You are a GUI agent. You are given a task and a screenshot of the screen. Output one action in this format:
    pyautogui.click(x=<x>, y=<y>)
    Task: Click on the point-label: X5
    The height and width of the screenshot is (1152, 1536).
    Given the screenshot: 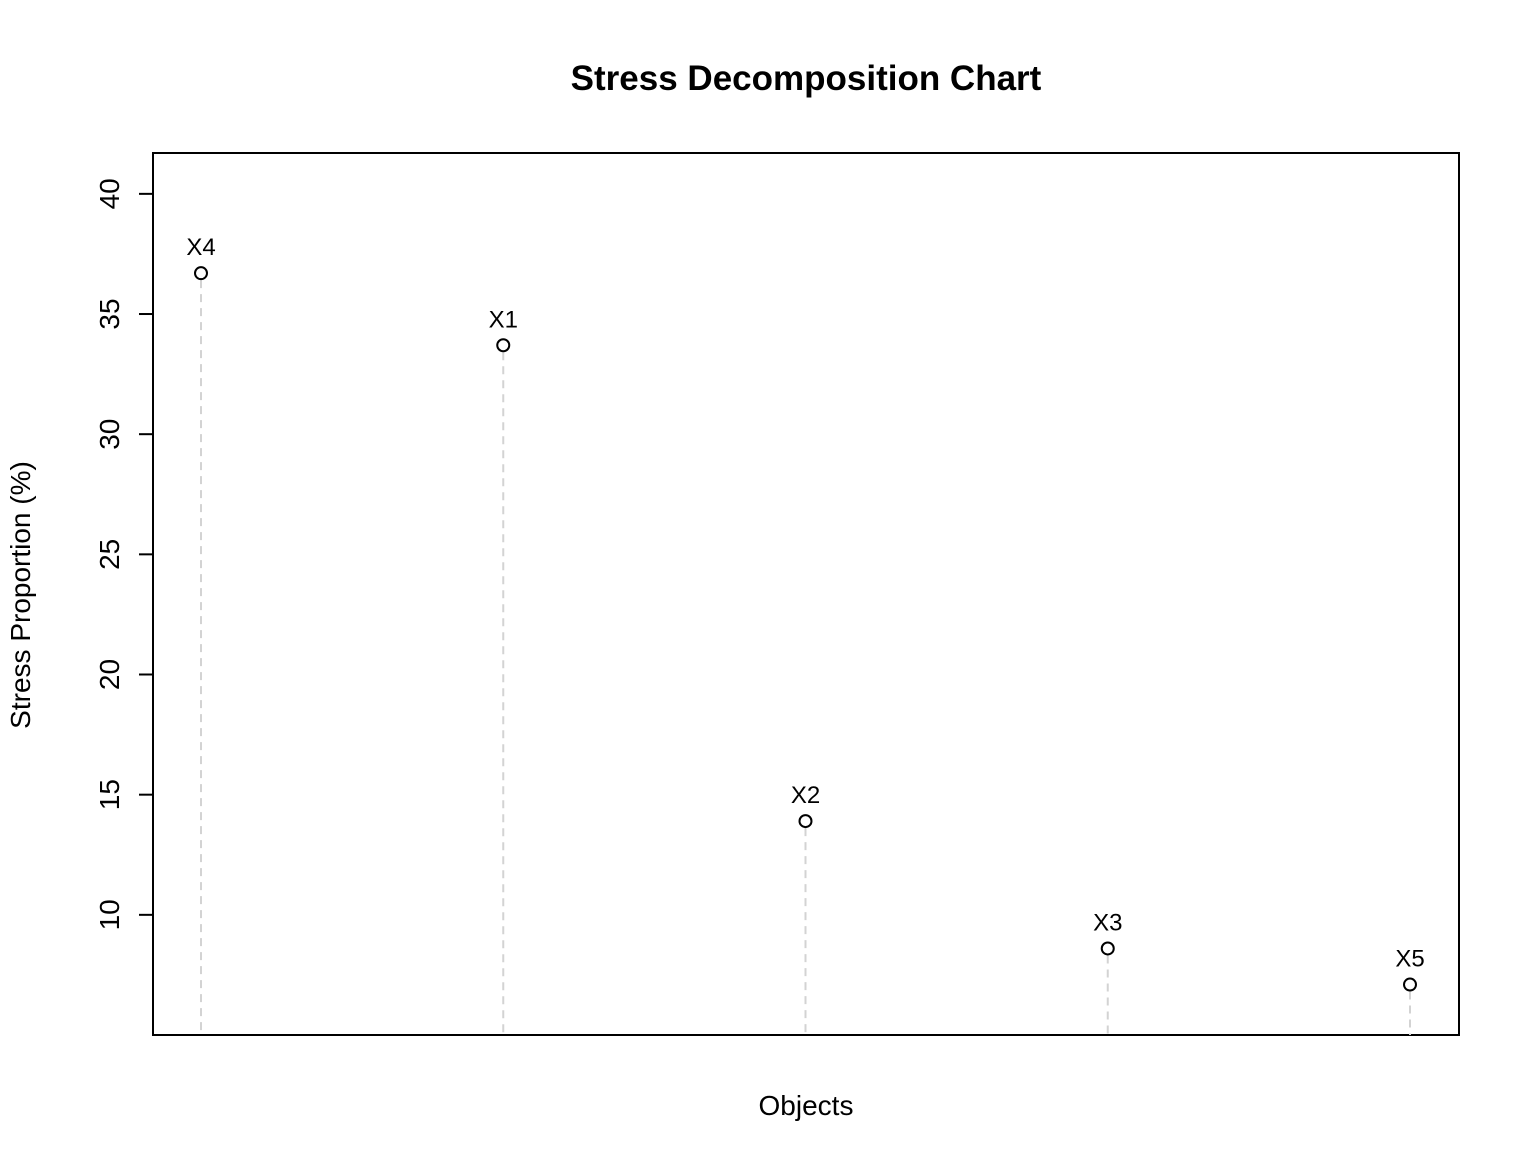 What is the action you would take?
    pyautogui.click(x=1409, y=959)
    